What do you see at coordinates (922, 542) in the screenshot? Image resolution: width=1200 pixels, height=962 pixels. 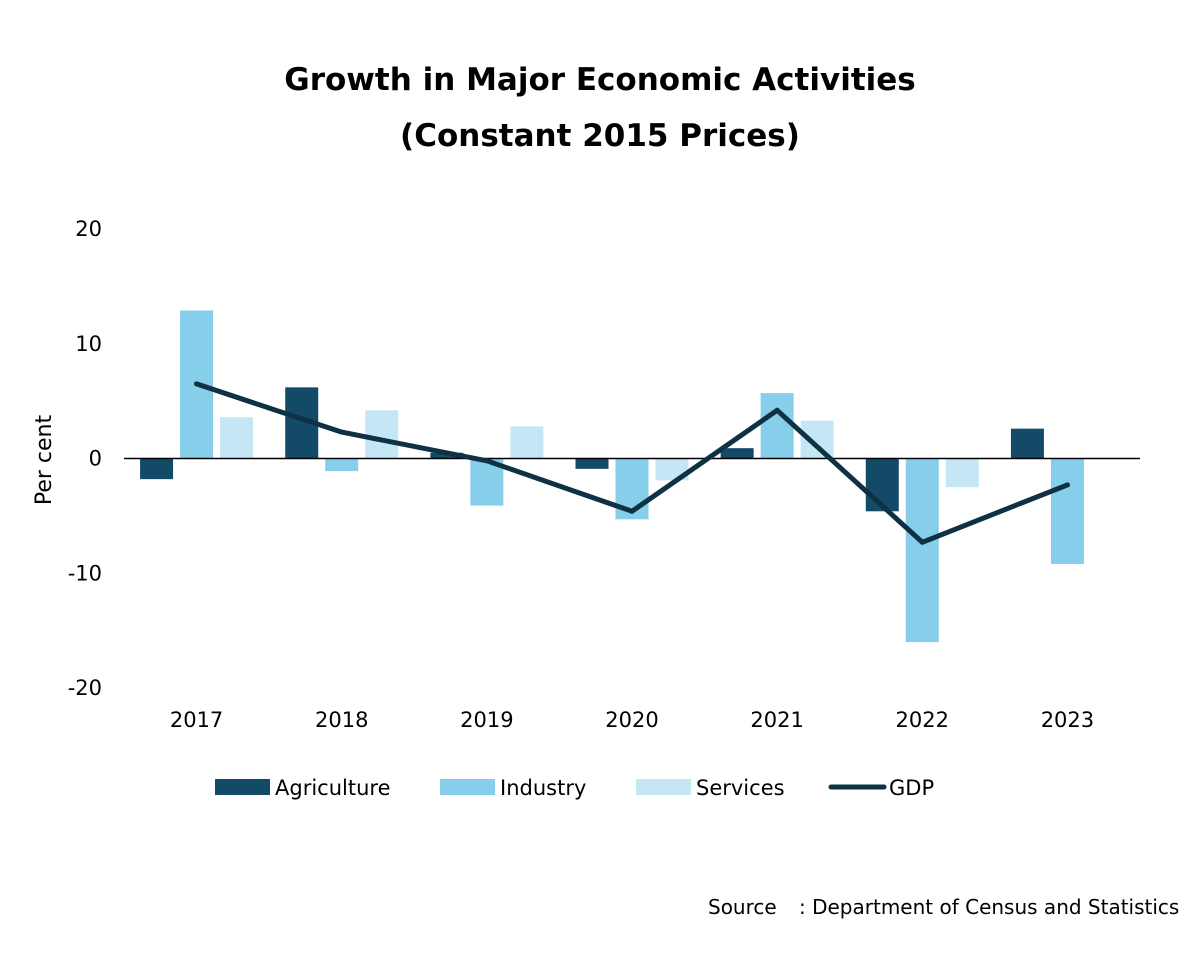 I see `point-gdp-2022` at bounding box center [922, 542].